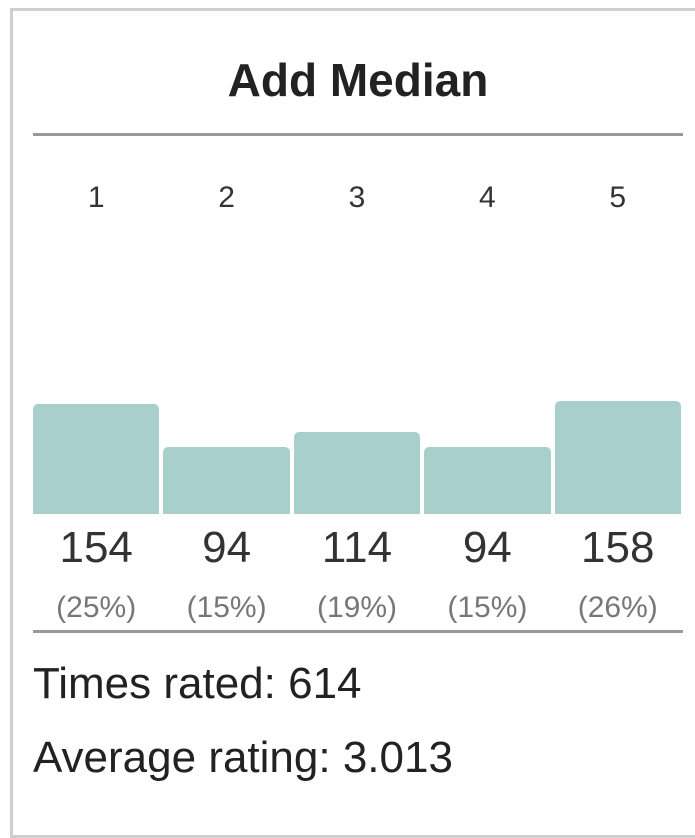 The height and width of the screenshot is (838, 695). Describe the element at coordinates (356, 607) in the screenshot. I see `percent-label: (19%)` at that location.